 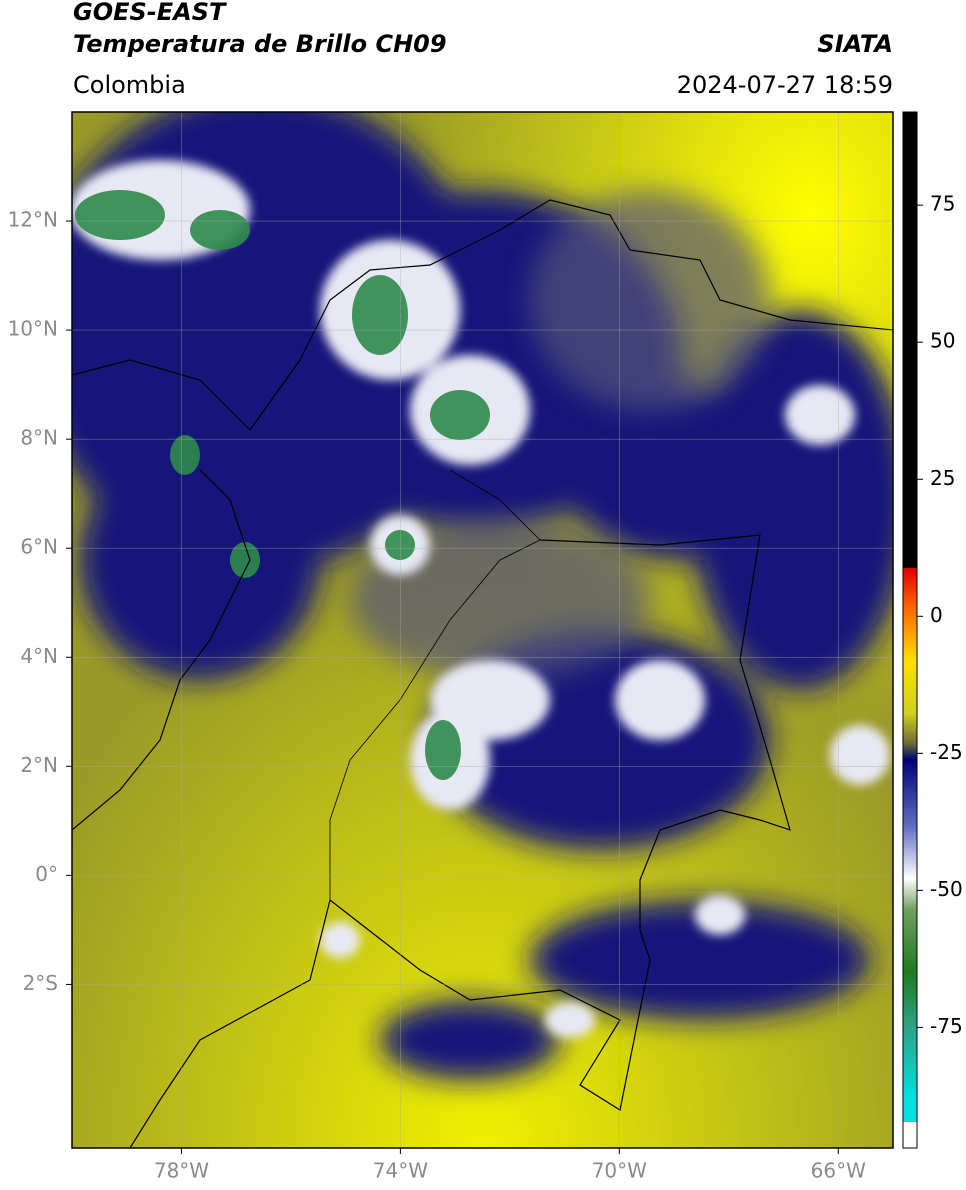 What do you see at coordinates (39, 438) in the screenshot?
I see `y-tick-label: 8°N` at bounding box center [39, 438].